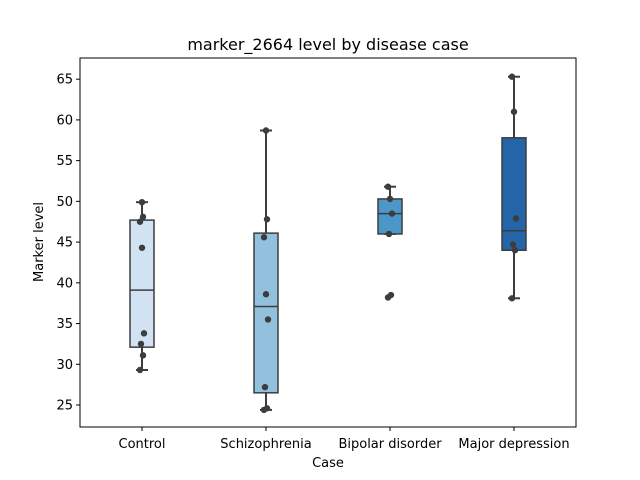 This screenshot has width=640, height=480. Describe the element at coordinates (327, 45) in the screenshot. I see `chart-title: marker_2664 level by disease case` at that location.